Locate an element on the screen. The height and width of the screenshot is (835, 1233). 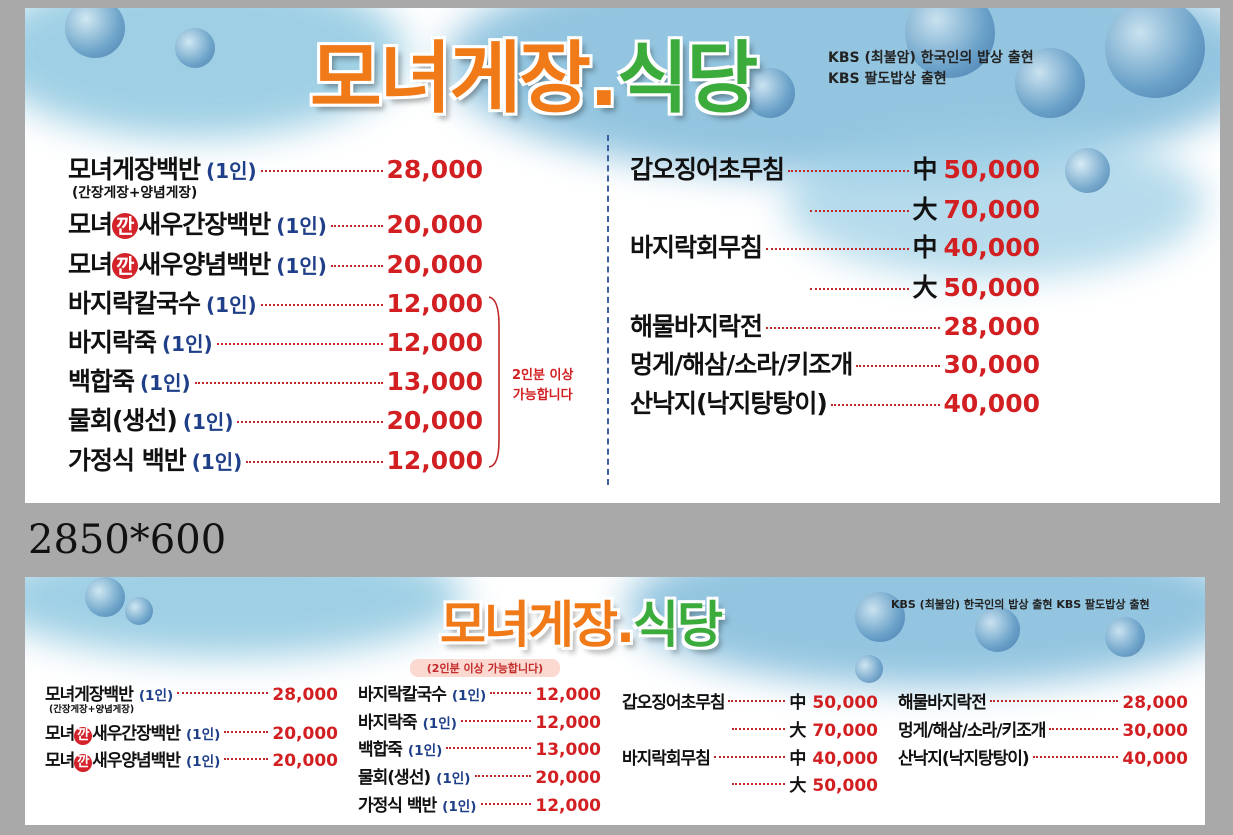
group-note-line: 가능합니다 is located at coordinates (542, 395).